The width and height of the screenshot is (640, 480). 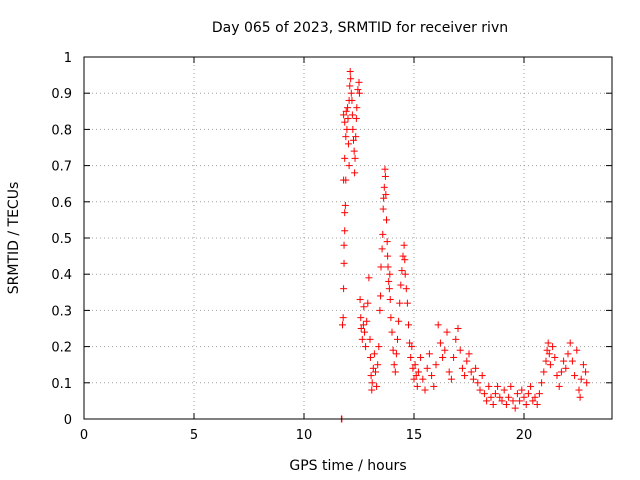 I want to click on y-tick-label: 0.4, so click(x=61, y=275).